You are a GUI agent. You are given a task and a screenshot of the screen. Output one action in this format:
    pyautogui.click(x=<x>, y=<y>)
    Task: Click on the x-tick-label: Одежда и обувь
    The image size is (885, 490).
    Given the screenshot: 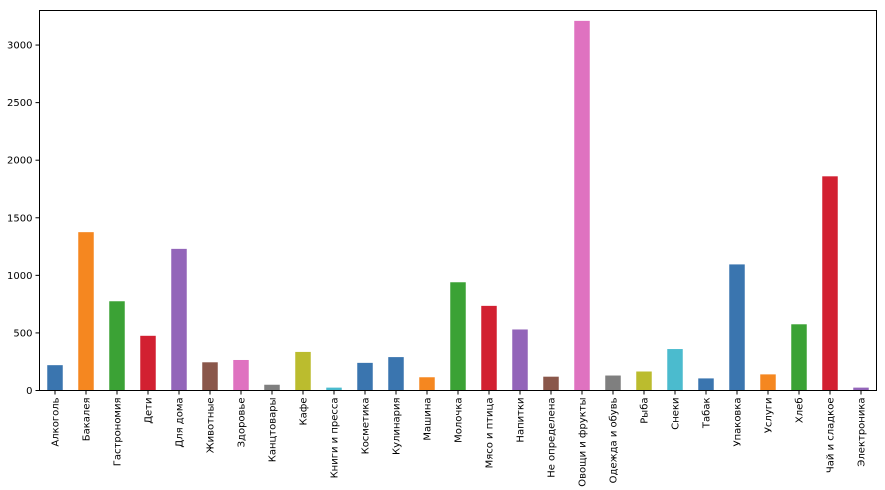 What is the action you would take?
    pyautogui.click(x=614, y=440)
    